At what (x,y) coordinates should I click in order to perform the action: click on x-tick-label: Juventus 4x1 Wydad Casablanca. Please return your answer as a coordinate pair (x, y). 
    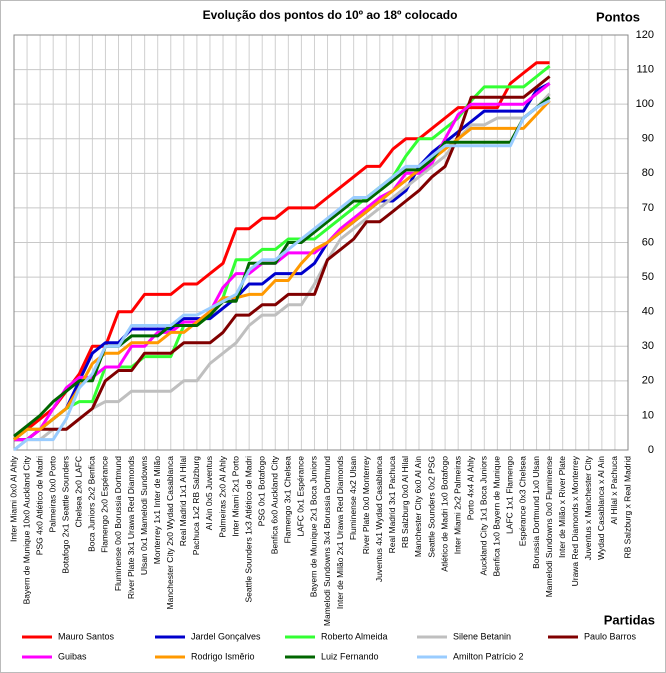
    Looking at the image, I should click on (379, 519).